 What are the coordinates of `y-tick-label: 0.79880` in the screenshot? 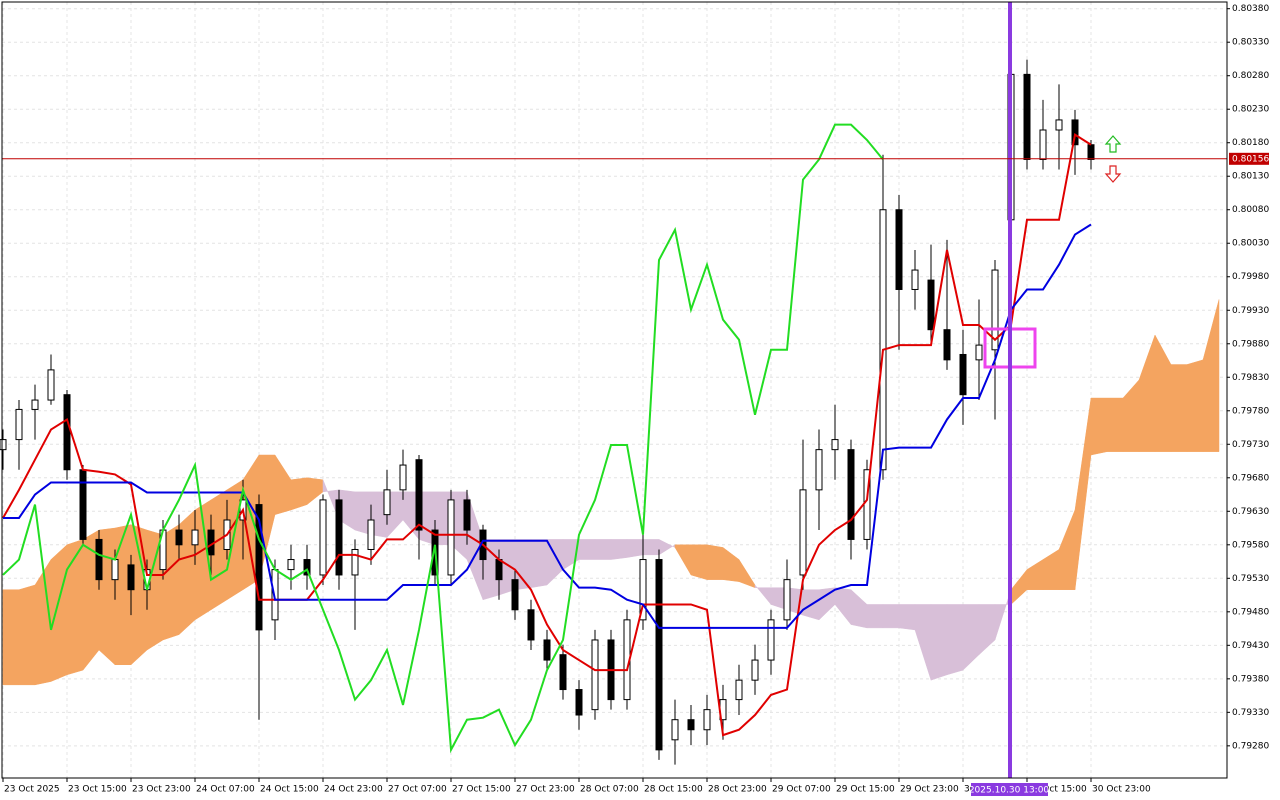 It's located at (1250, 344).